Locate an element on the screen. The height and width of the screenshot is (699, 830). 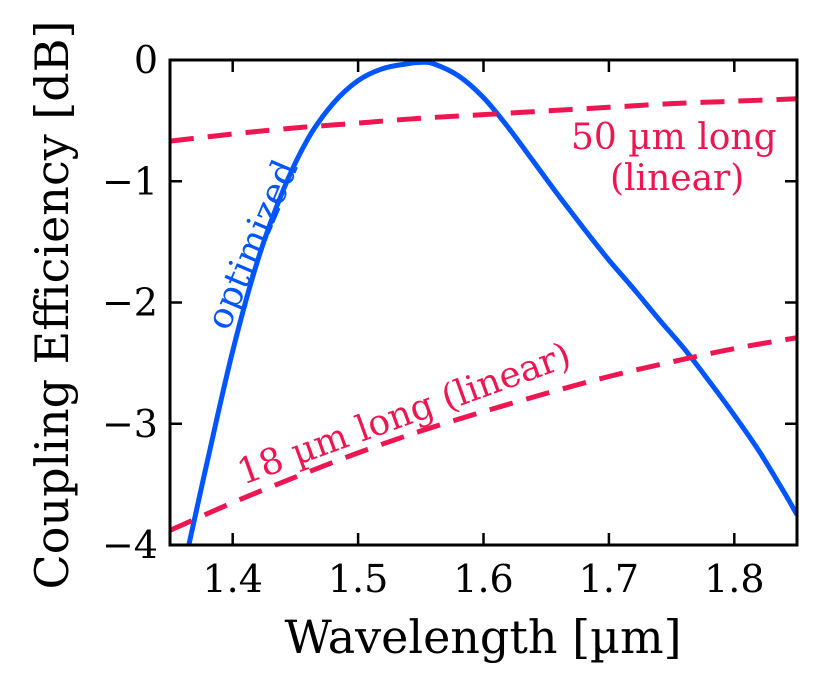
y-tick-label: −4 is located at coordinates (130, 545).